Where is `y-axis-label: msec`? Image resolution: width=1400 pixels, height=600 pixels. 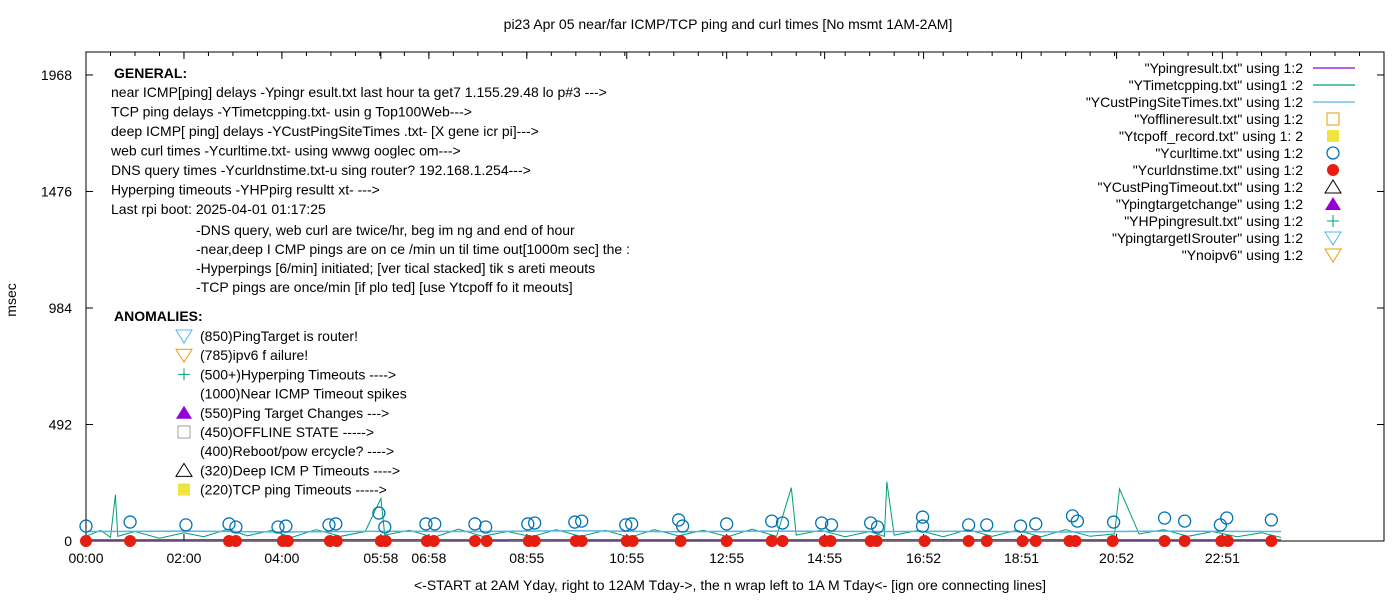
y-axis-label: msec is located at coordinates (11, 299).